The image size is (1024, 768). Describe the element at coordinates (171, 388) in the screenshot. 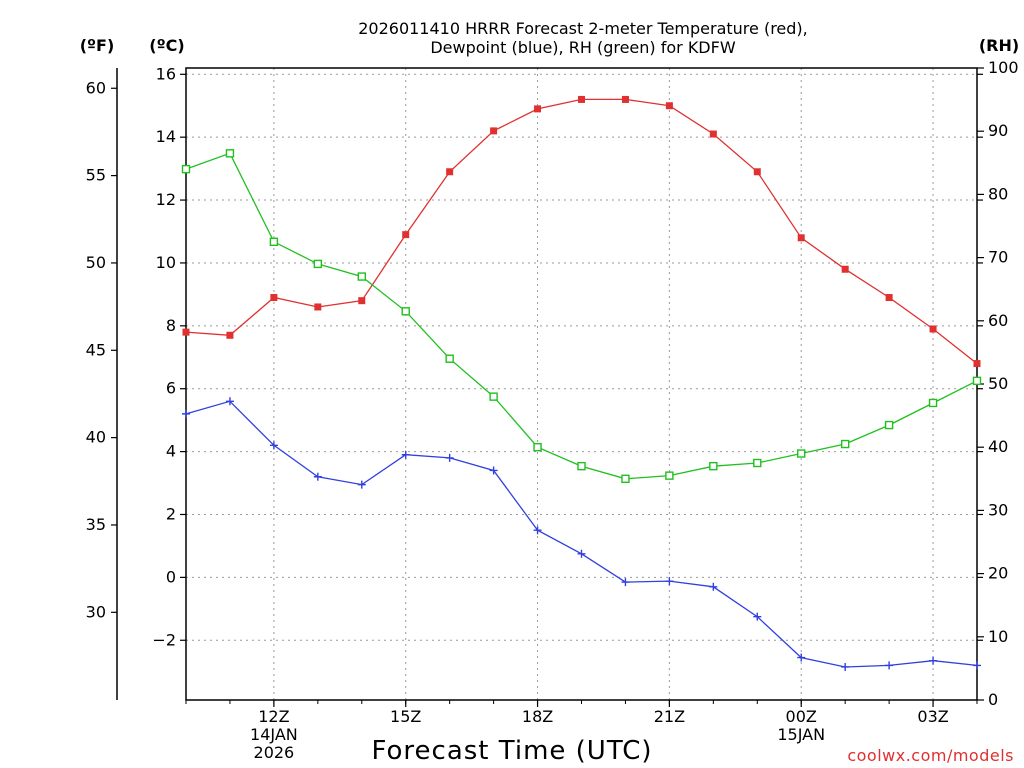

I see `celsius-tick-label: 6` at that location.